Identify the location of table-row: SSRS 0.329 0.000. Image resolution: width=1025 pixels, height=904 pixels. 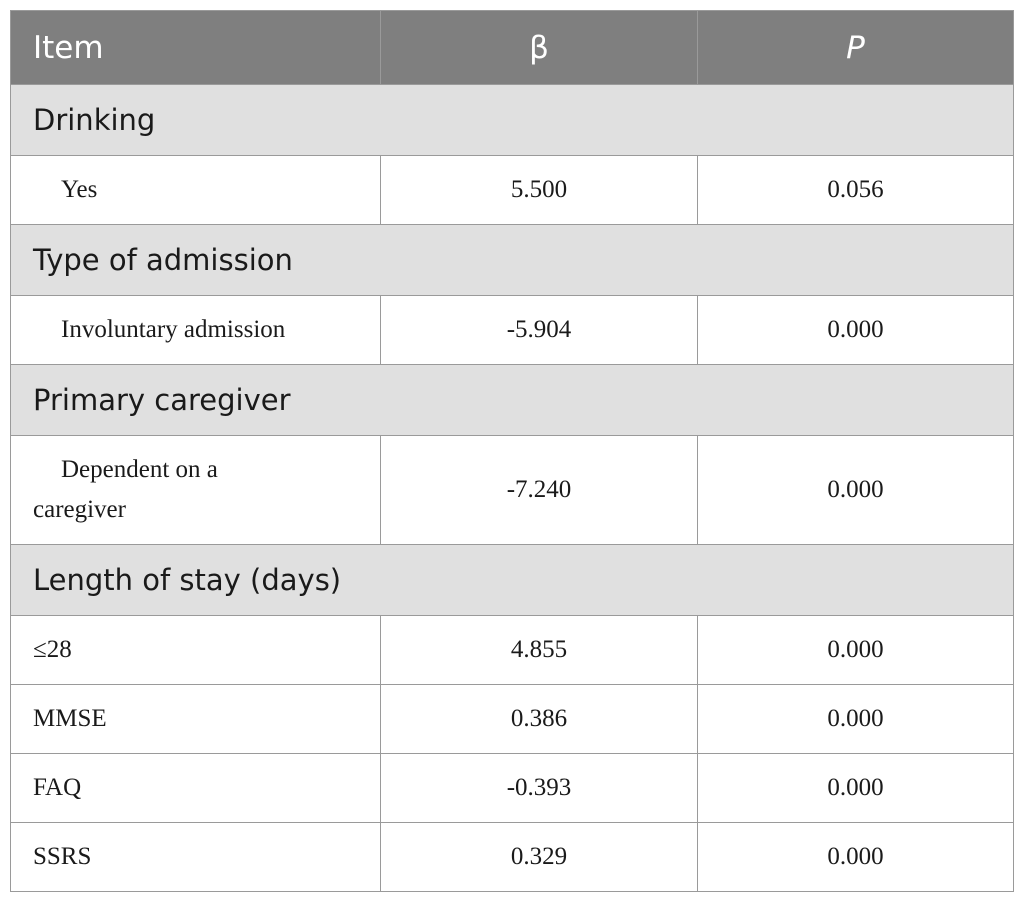
(512, 857).